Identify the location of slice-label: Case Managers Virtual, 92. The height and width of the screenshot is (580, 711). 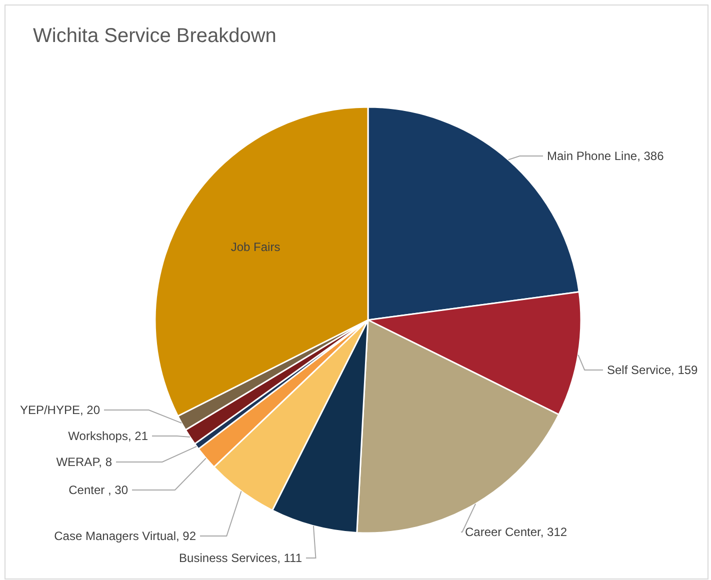
(125, 536).